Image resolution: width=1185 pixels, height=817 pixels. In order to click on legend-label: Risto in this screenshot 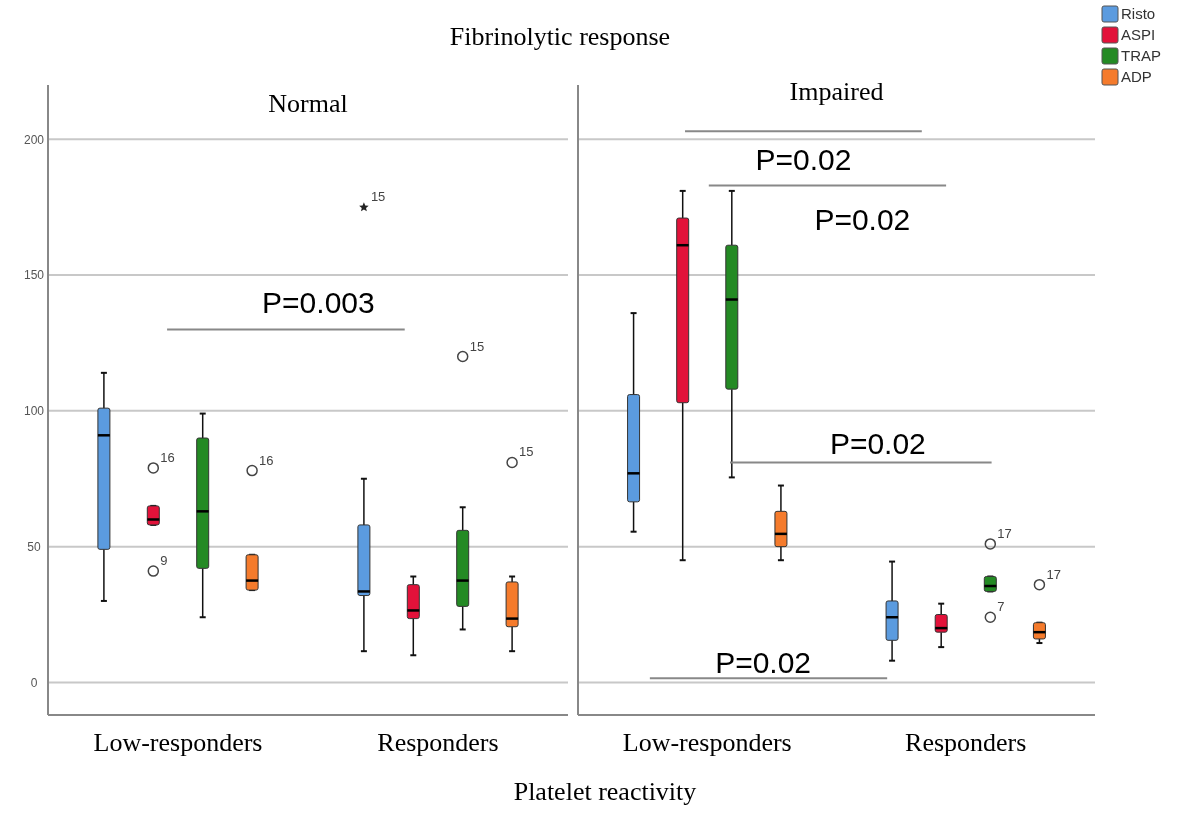, I will do `click(1138, 13)`.